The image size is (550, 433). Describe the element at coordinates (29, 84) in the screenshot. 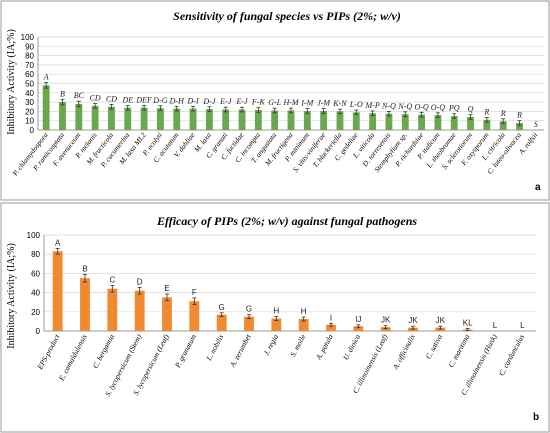

I see `y-tick-label: 50` at that location.